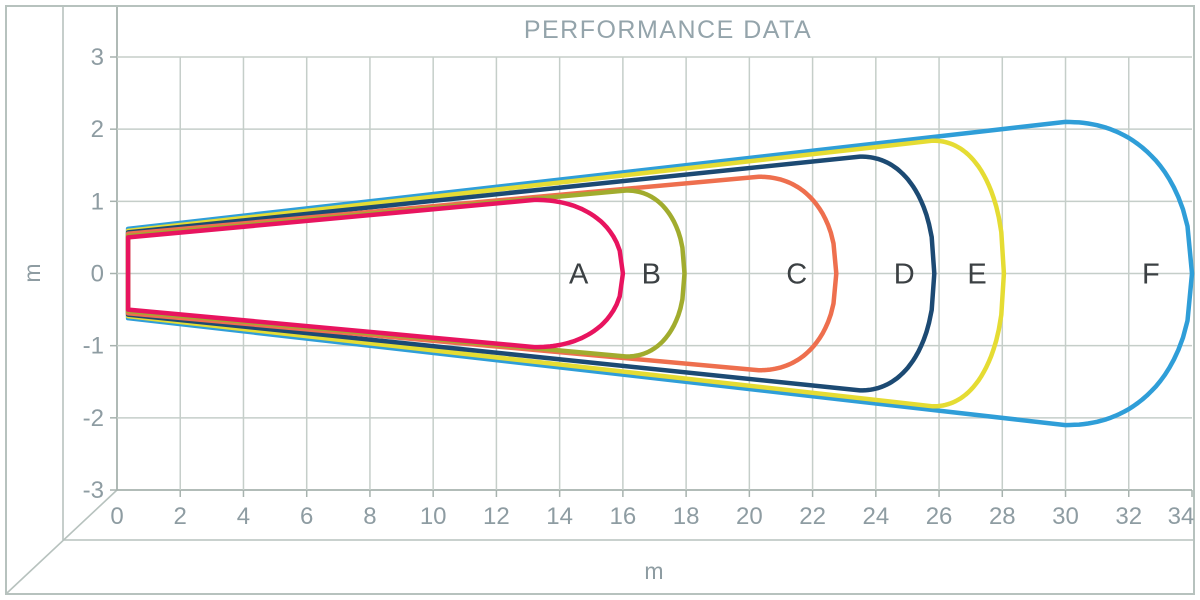 Image resolution: width=1200 pixels, height=600 pixels. I want to click on curve-label-E: E, so click(976, 275).